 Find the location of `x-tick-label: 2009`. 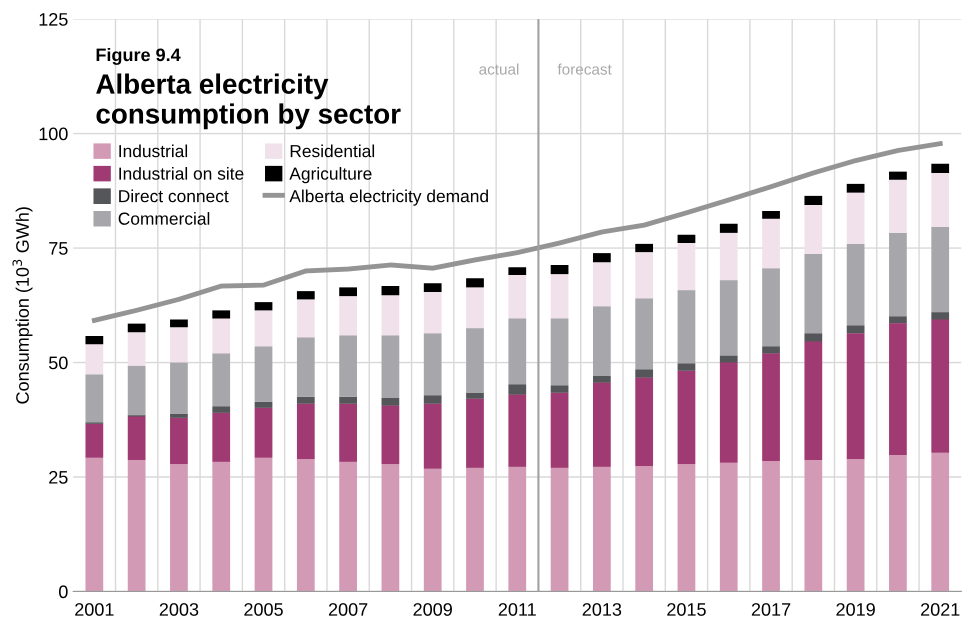

x-tick-label: 2009 is located at coordinates (433, 609).